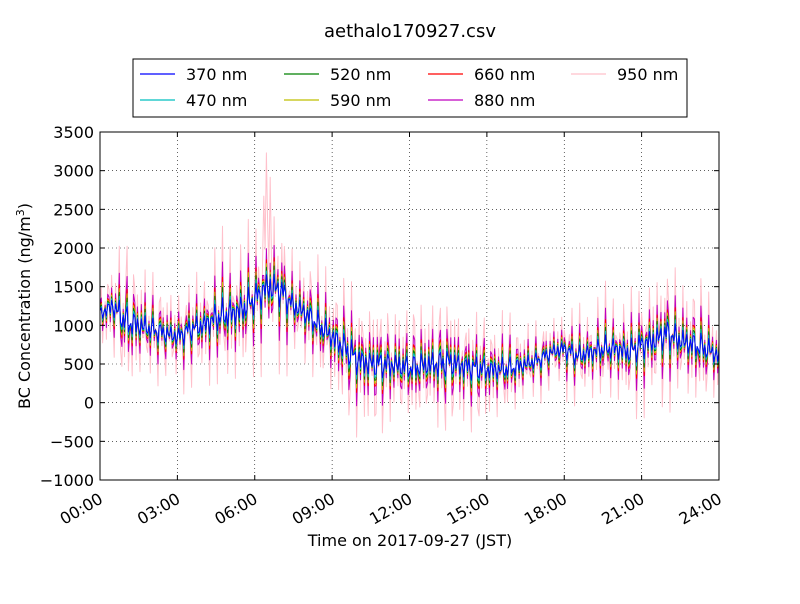 The image size is (800, 604). Describe the element at coordinates (622, 509) in the screenshot. I see `x-tick-label: 21:00` at that location.